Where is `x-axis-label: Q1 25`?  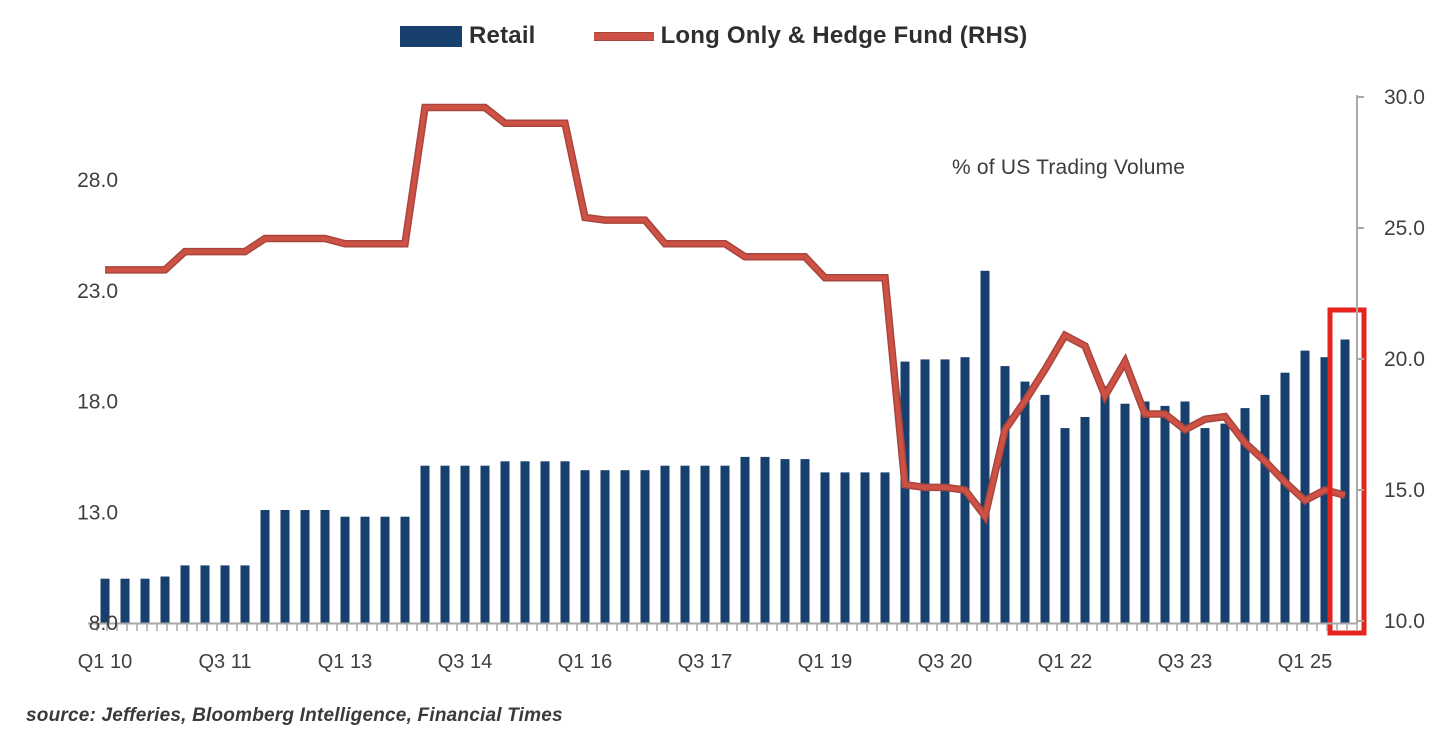 x-axis-label: Q1 25 is located at coordinates (1305, 662).